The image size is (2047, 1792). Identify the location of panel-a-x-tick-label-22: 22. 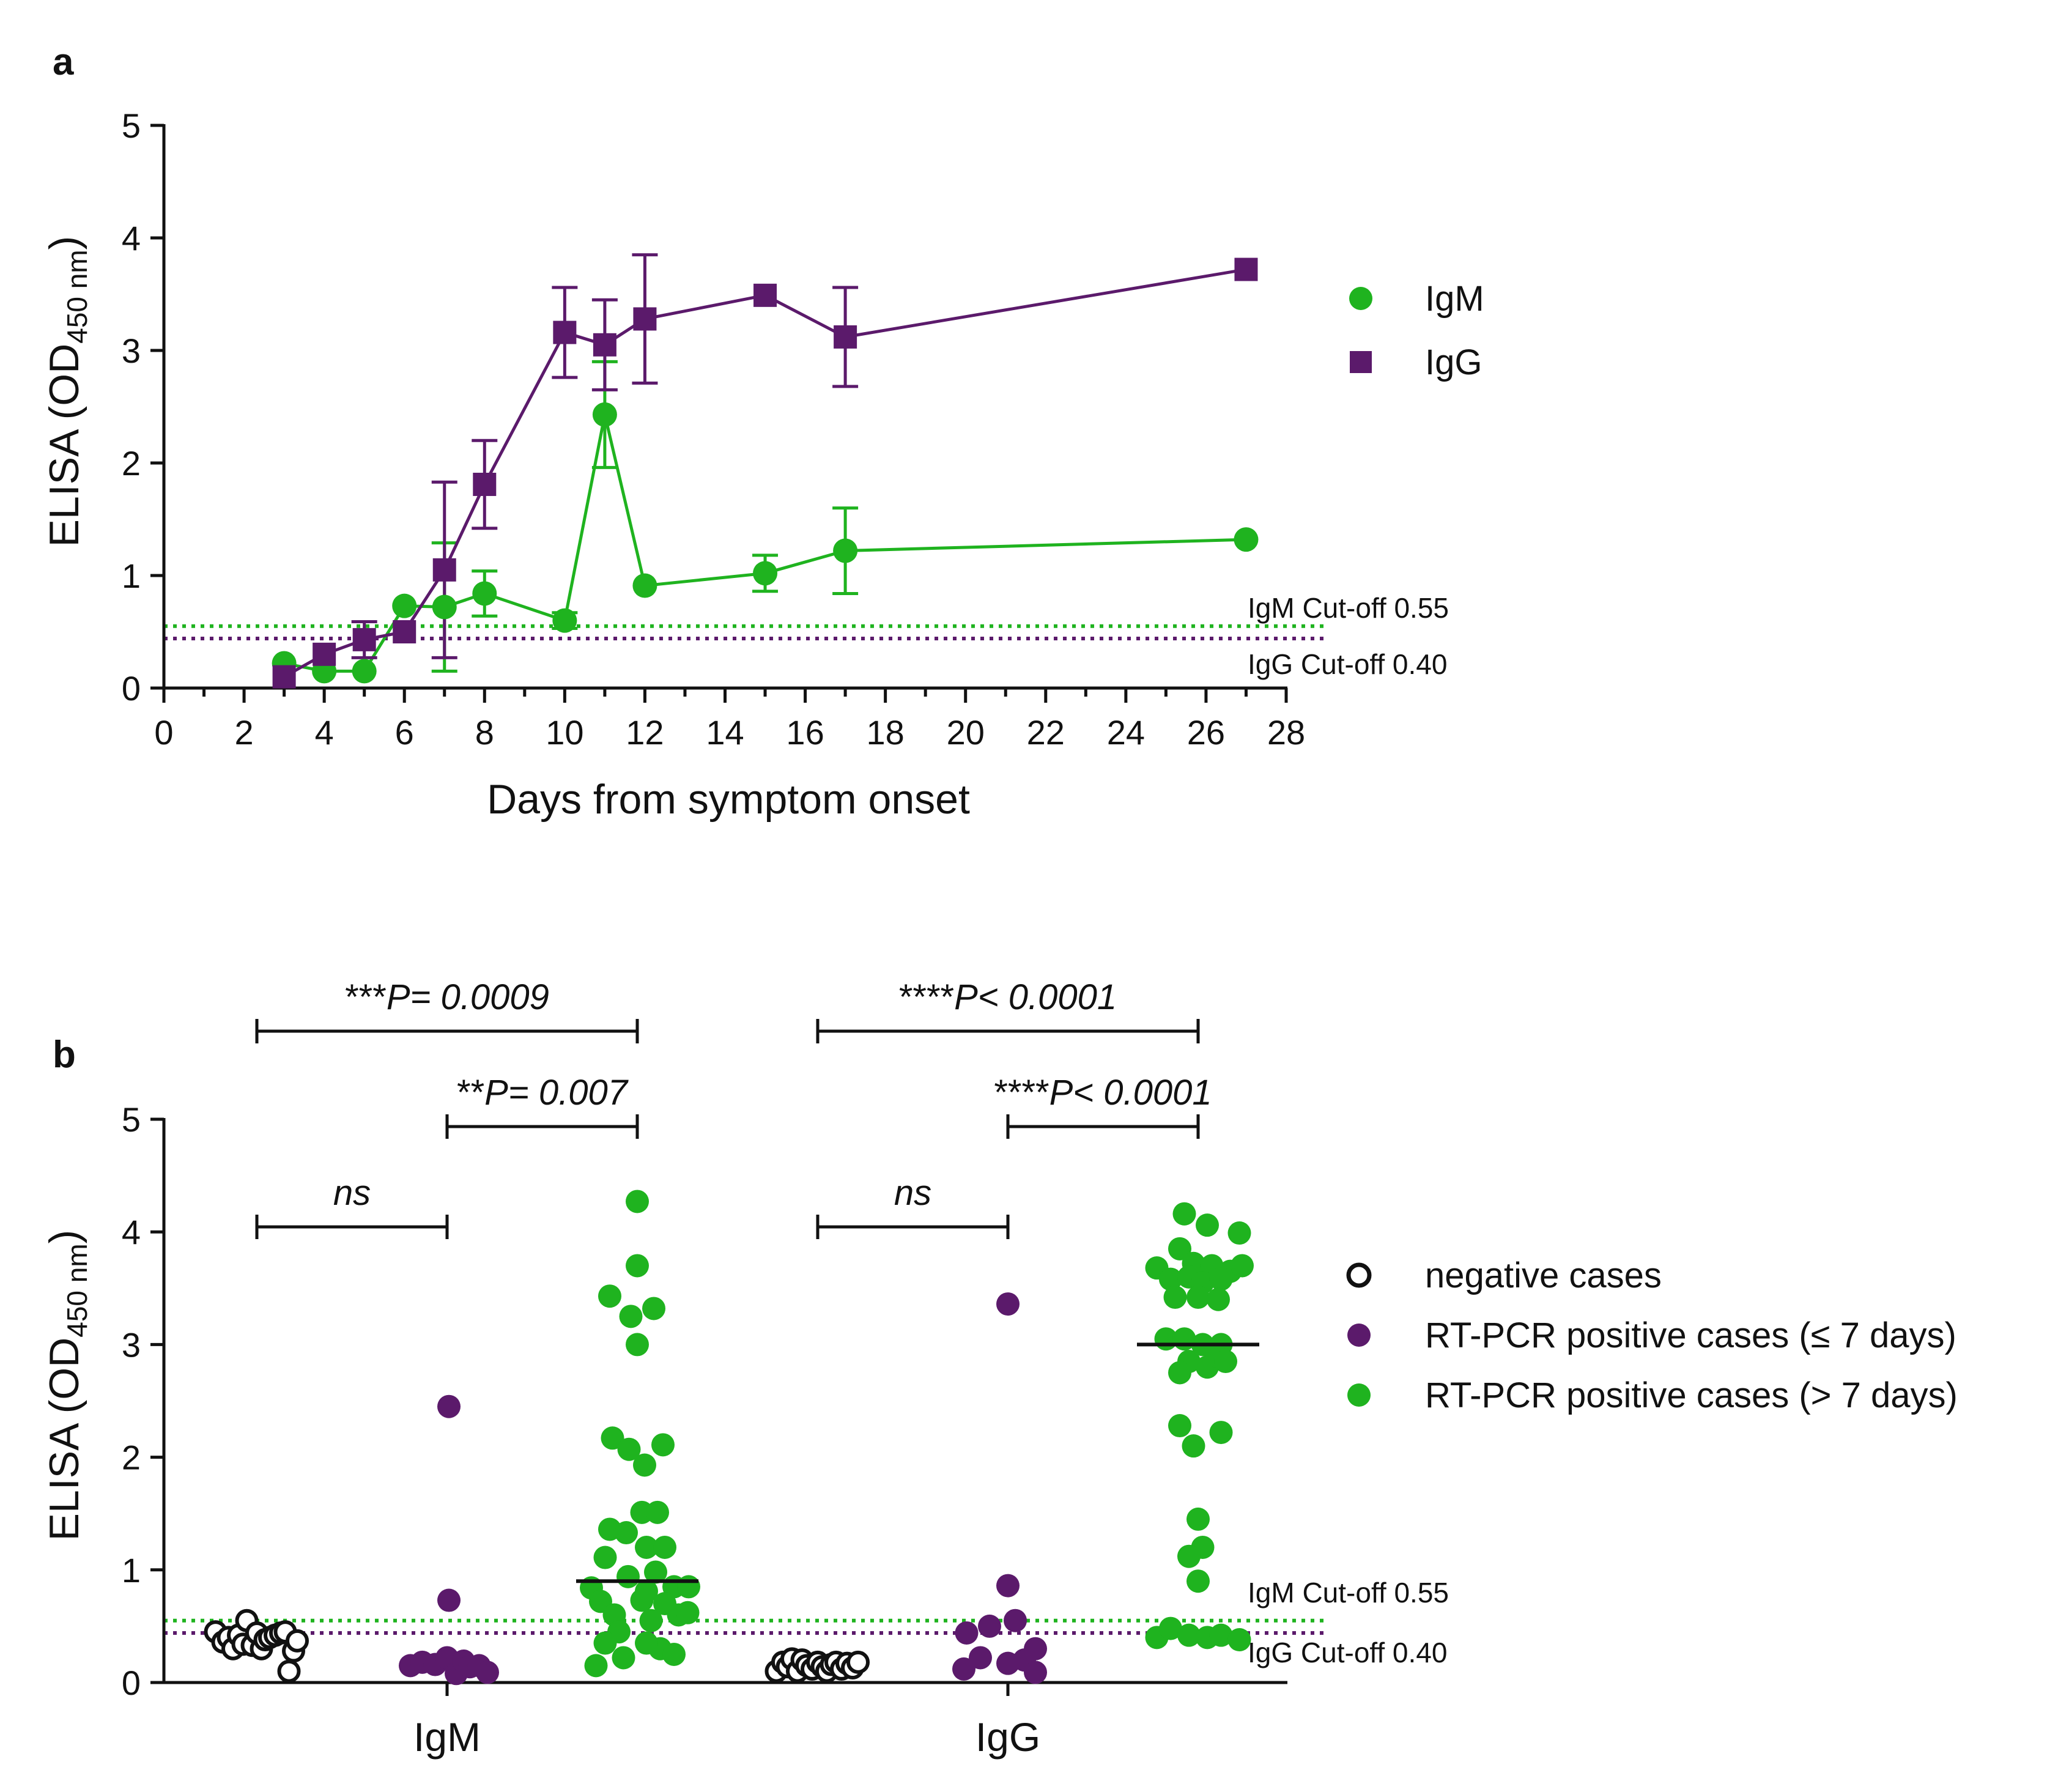
(1046, 732).